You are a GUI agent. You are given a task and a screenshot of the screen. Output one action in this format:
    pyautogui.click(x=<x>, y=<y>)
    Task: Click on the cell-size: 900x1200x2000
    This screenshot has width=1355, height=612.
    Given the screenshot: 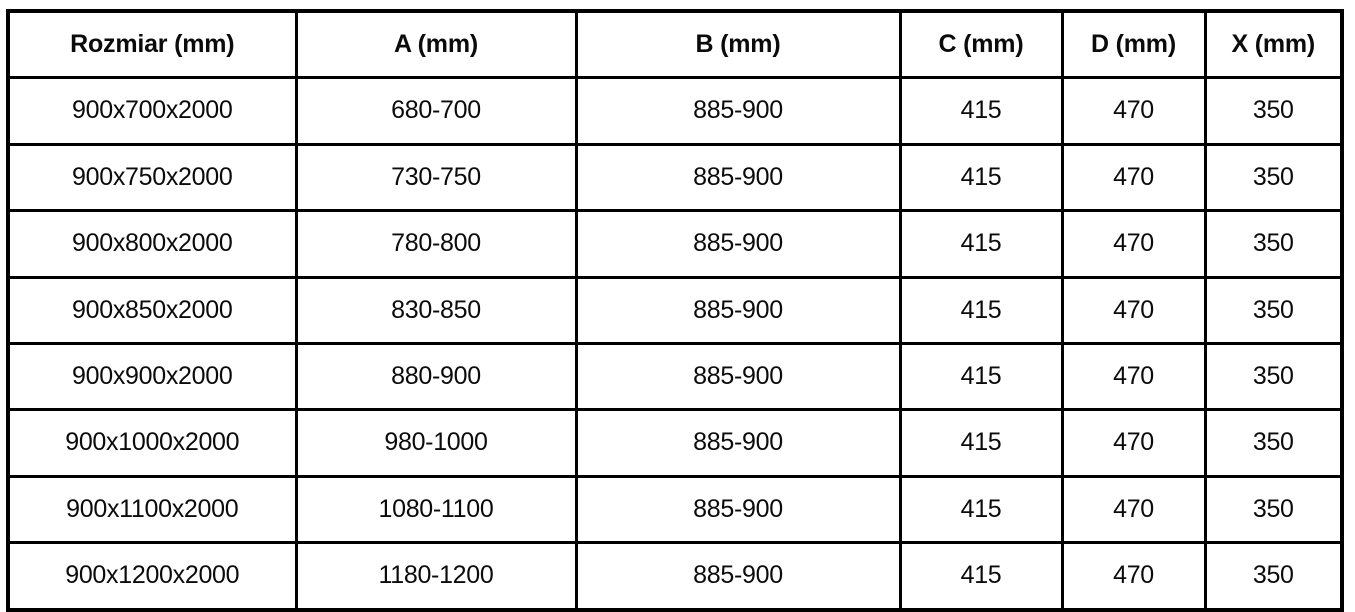 What is the action you would take?
    pyautogui.click(x=152, y=576)
    